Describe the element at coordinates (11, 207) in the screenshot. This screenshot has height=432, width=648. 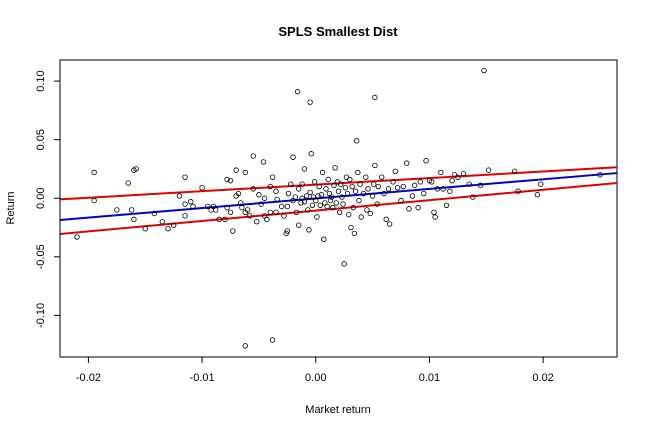
I see `y-axis-label: Return` at that location.